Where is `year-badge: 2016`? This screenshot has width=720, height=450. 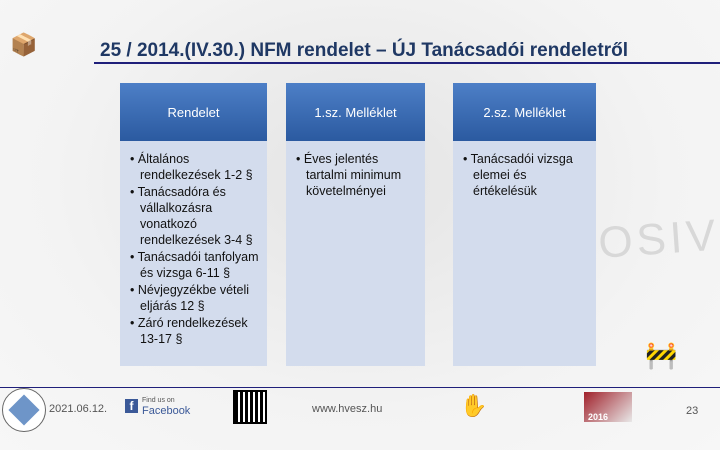
year-badge: 2016 is located at coordinates (608, 407).